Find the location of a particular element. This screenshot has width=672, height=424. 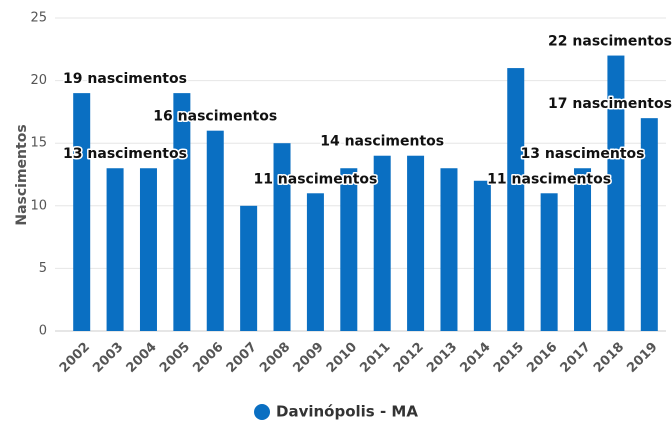

x-tick-label: 2002 is located at coordinates (75, 358).